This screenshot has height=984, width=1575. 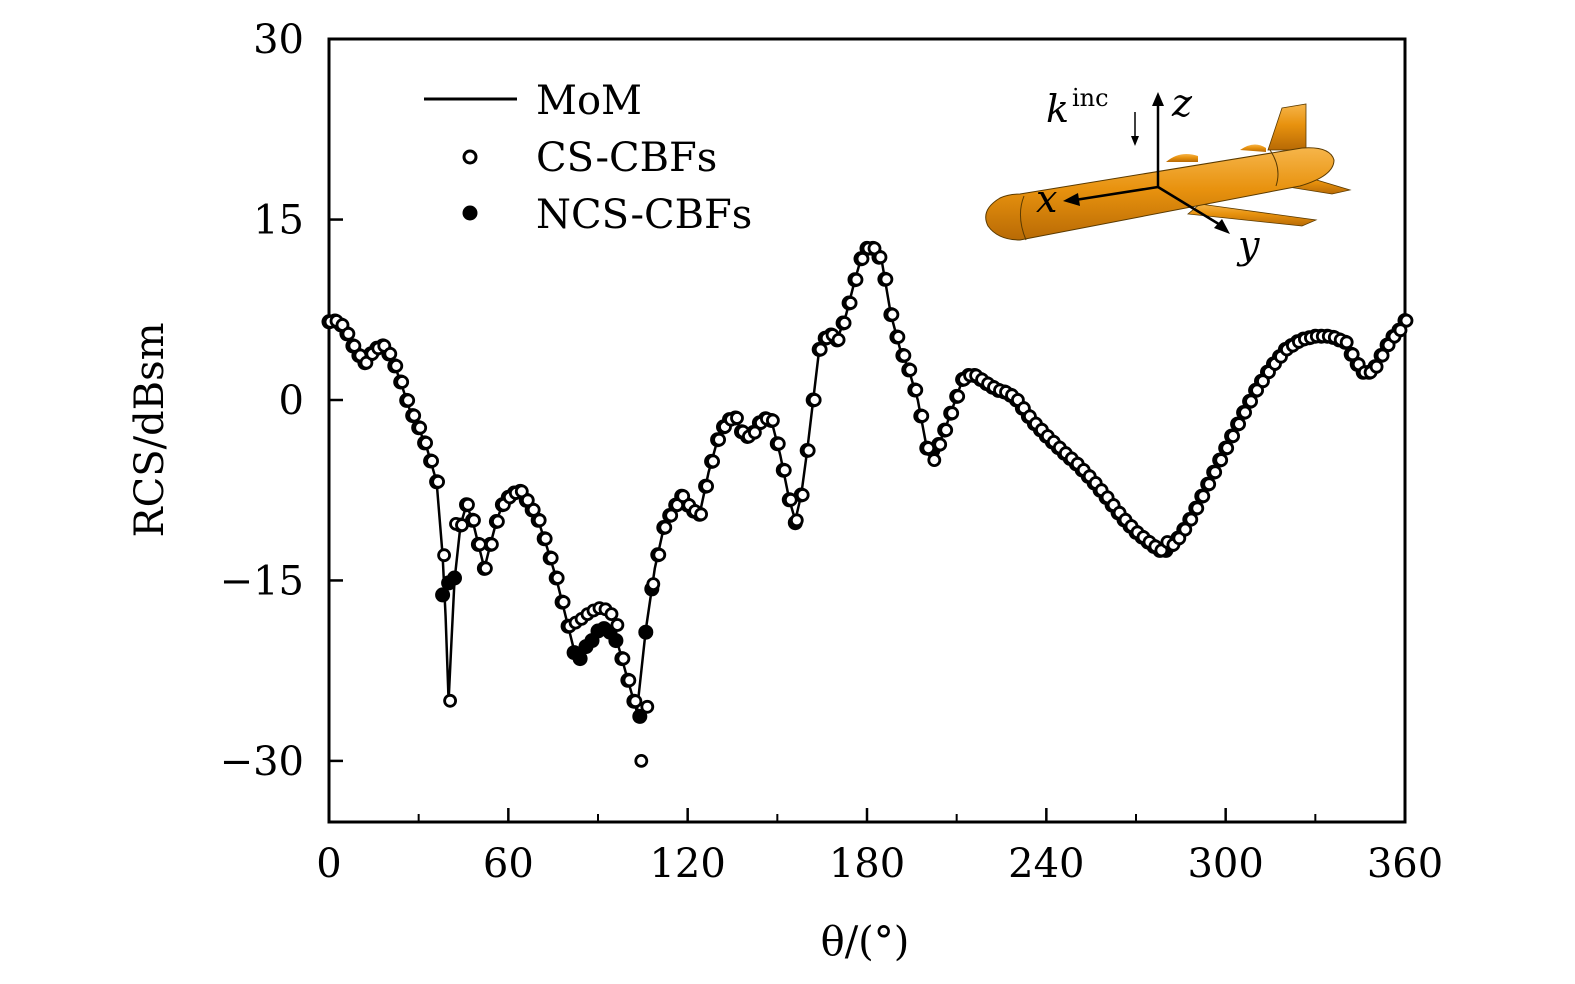 What do you see at coordinates (644, 215) in the screenshot?
I see `legend-label: NCS-CBFs` at bounding box center [644, 215].